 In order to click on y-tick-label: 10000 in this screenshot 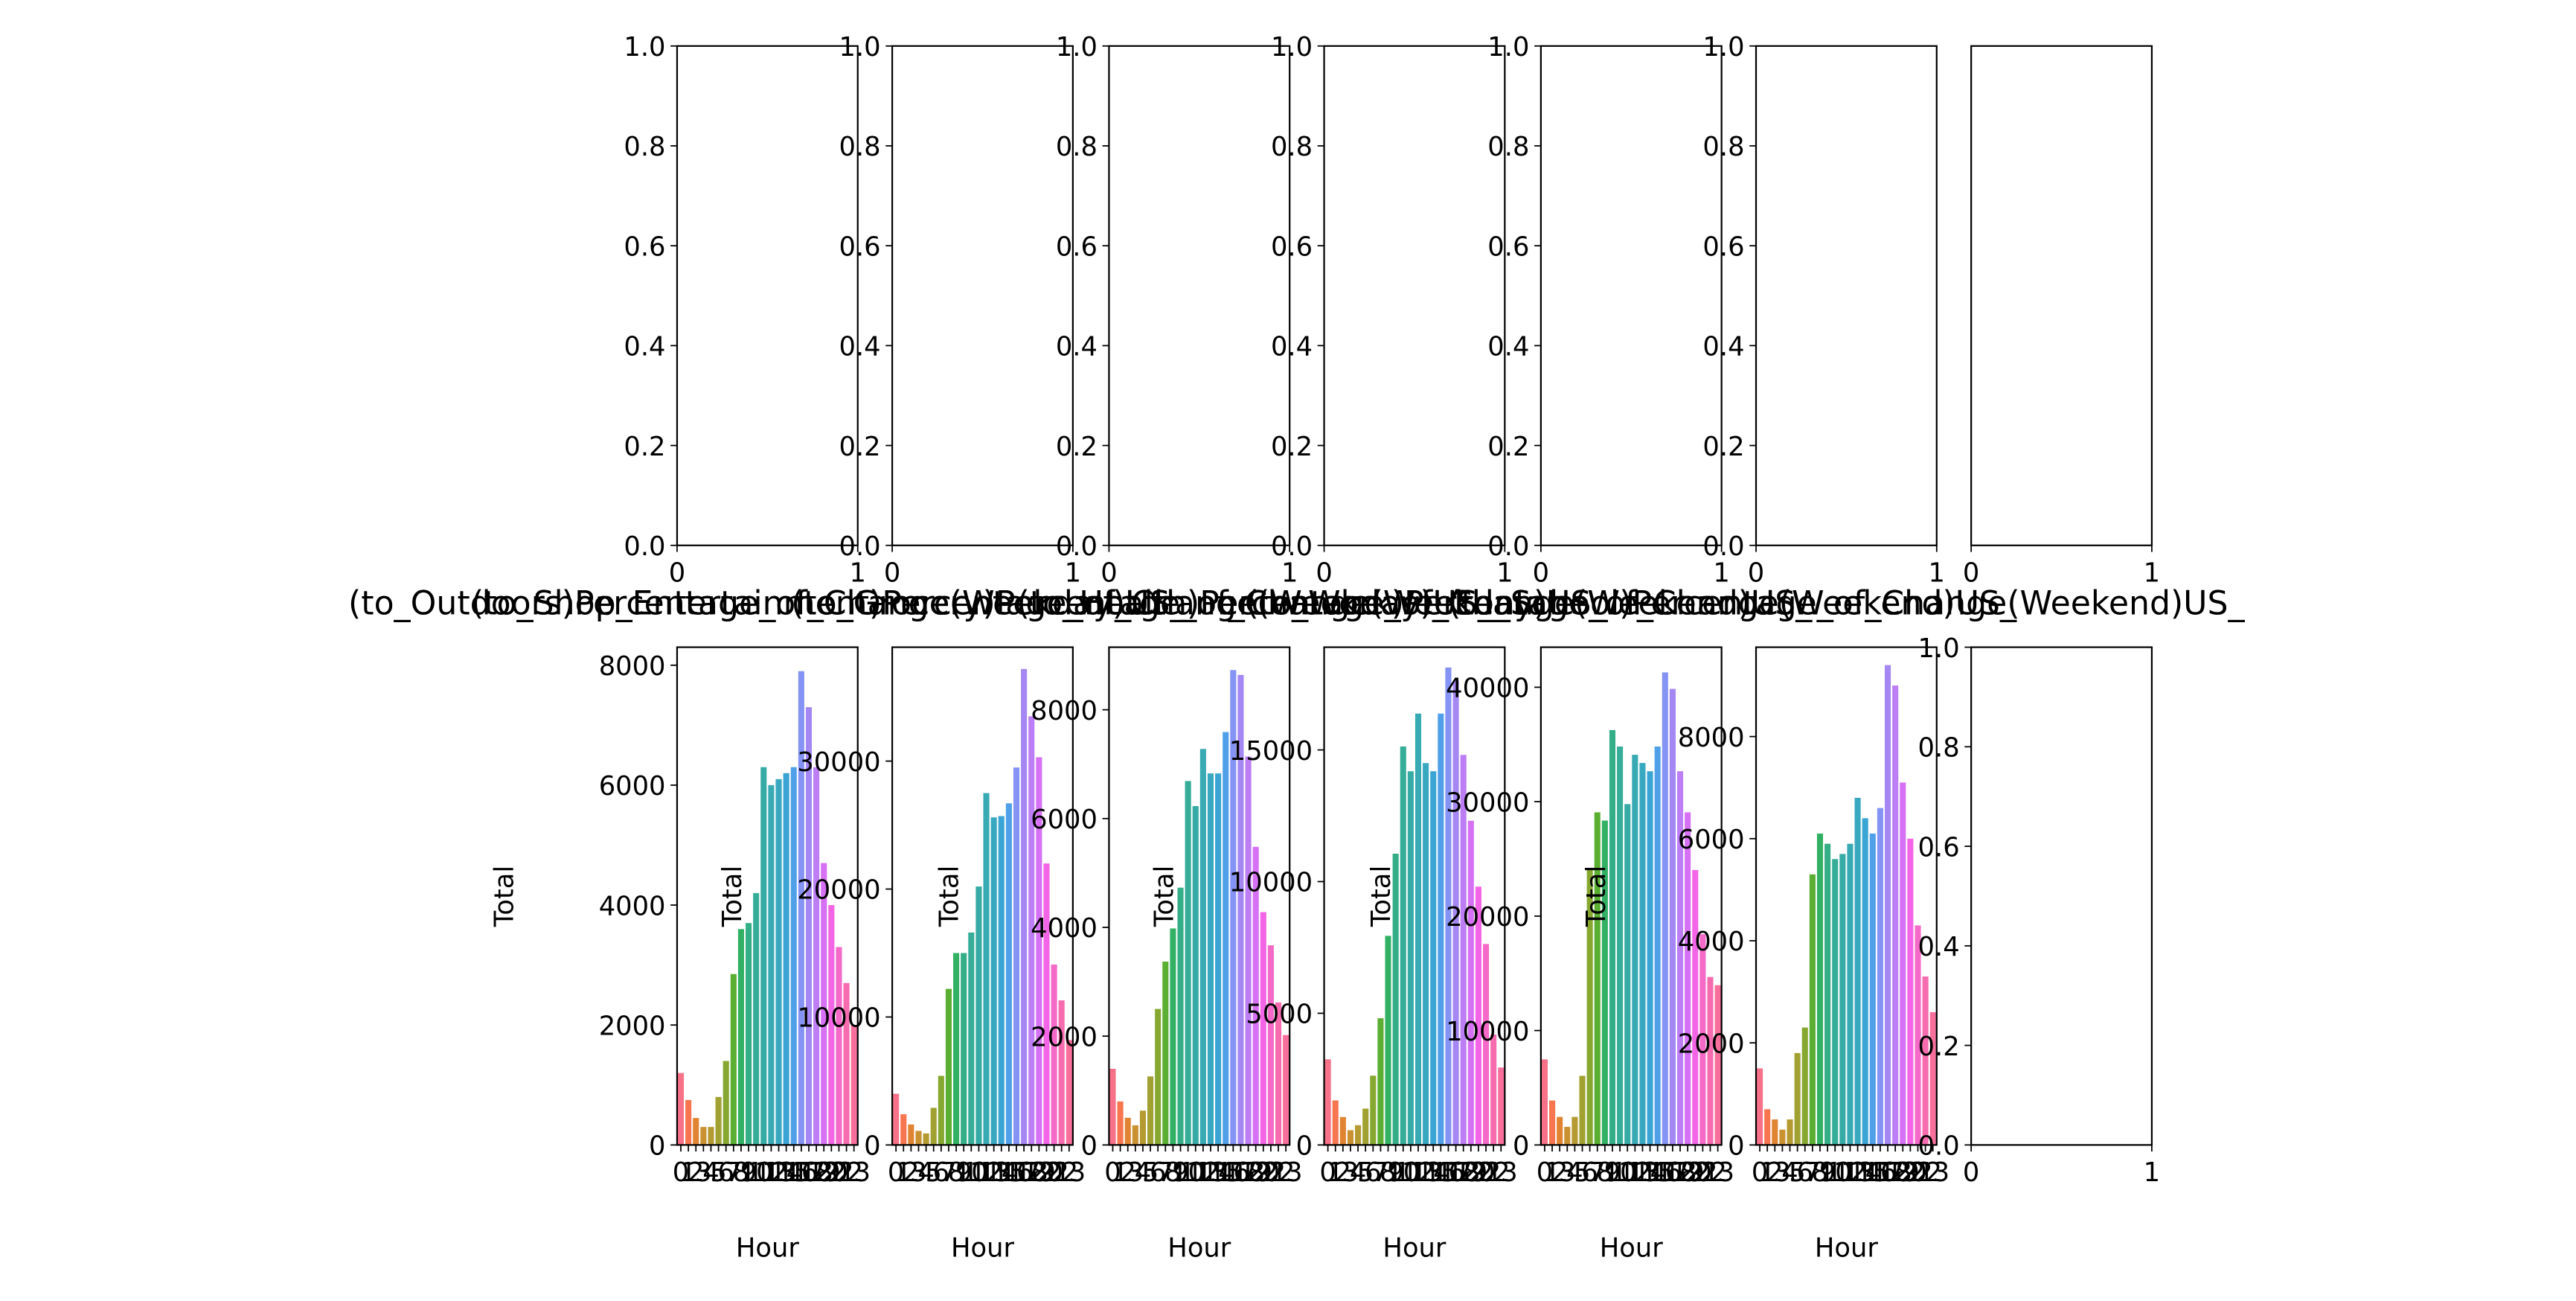, I will do `click(839, 1018)`.